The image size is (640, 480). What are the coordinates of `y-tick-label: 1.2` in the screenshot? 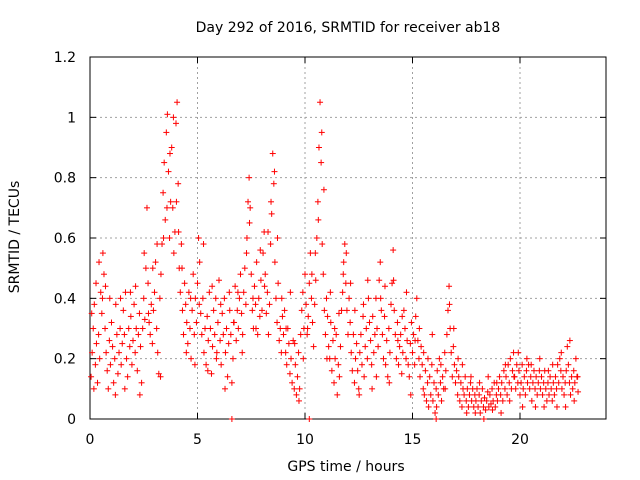 It's located at (65, 58).